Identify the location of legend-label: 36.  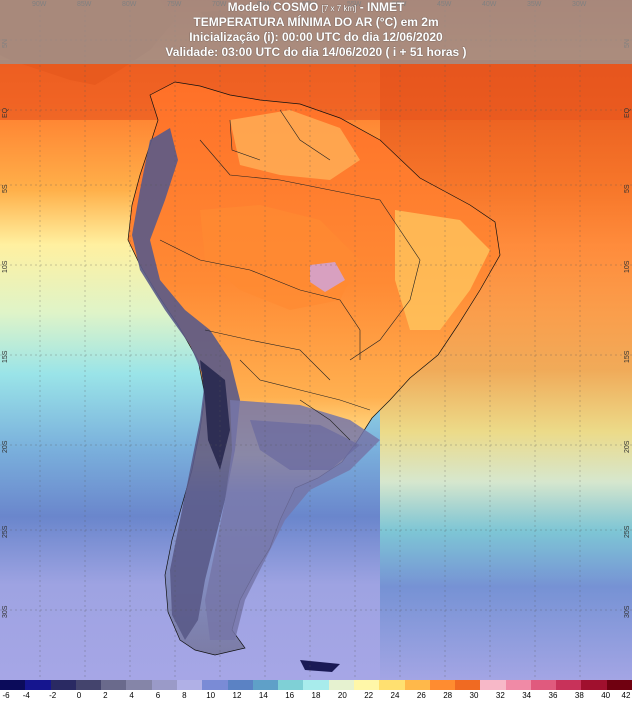
(553, 695).